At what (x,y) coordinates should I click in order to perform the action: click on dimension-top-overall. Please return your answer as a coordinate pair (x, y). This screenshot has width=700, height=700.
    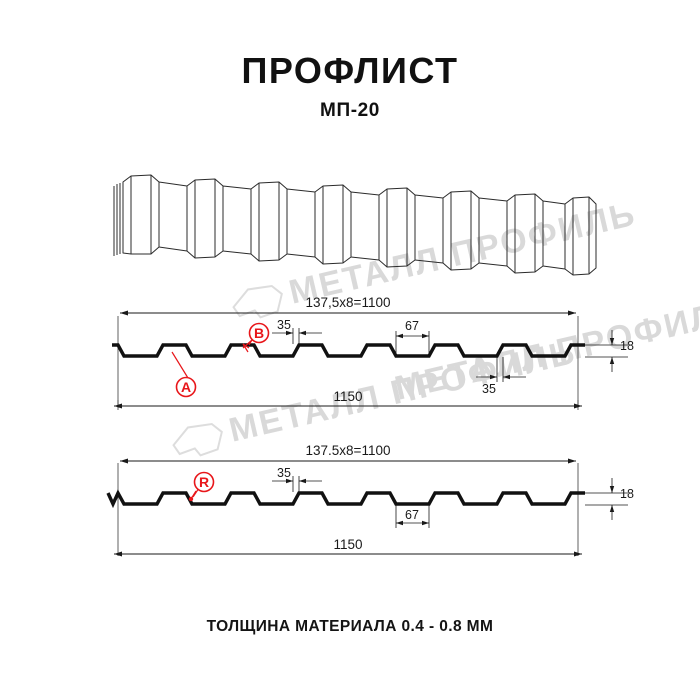
    Looking at the image, I should click on (348, 313).